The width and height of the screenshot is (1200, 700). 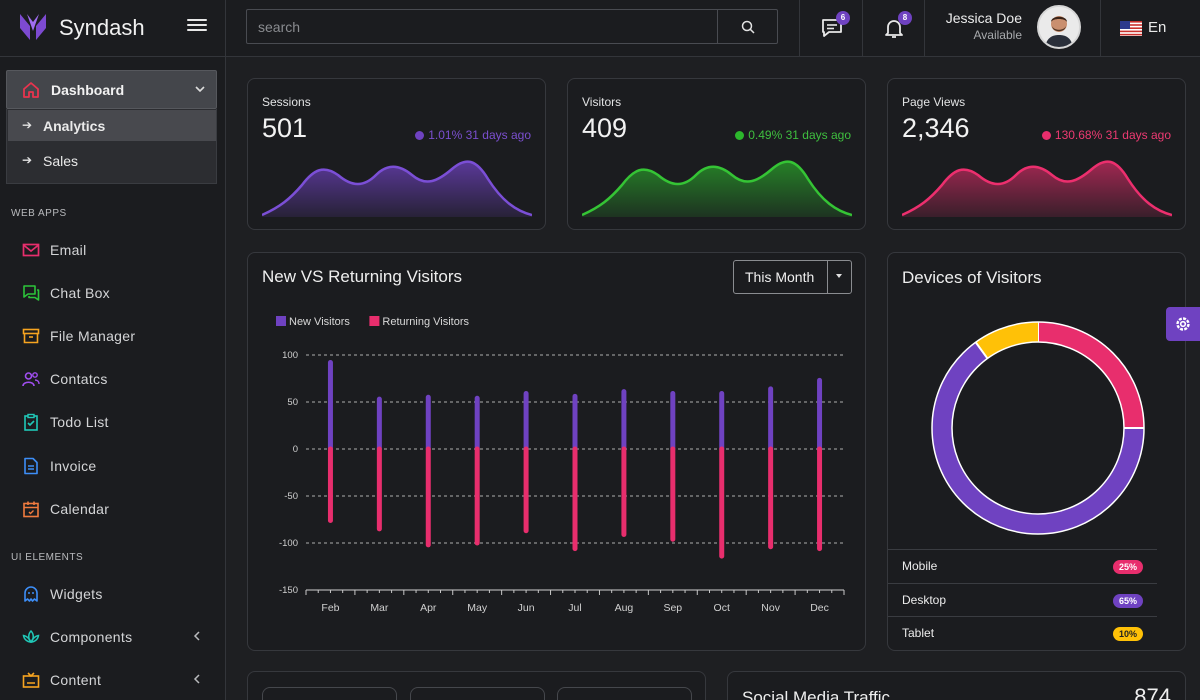 What do you see at coordinates (425, 322) in the screenshot?
I see `legend-label: Returning Visitors` at bounding box center [425, 322].